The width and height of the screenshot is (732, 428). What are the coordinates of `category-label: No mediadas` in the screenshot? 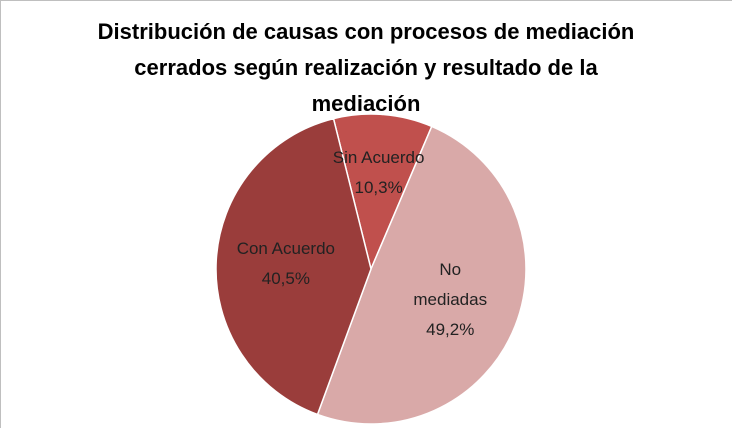 It's located at (450, 285).